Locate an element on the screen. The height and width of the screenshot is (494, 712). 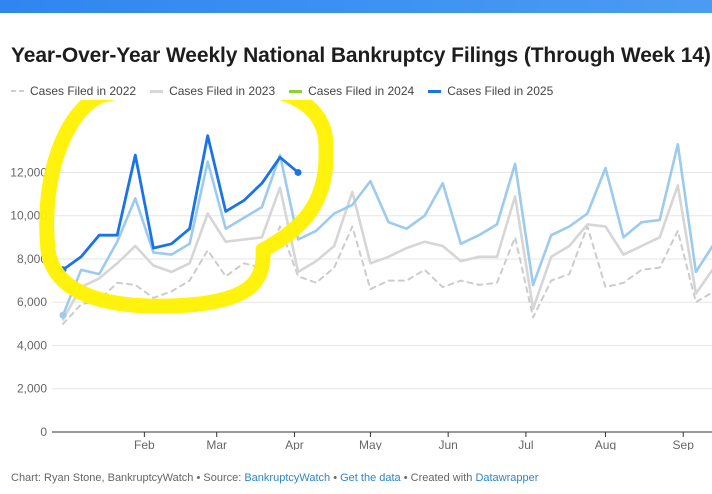
legend-label-2022: Cases Filed in 2022 is located at coordinates (83, 91).